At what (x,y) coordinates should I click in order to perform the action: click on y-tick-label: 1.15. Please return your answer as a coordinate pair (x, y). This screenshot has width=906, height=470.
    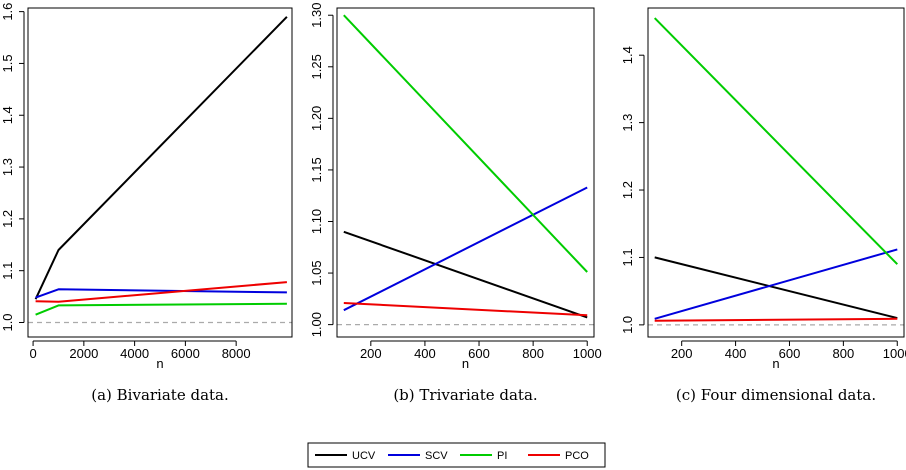
    Looking at the image, I should click on (316, 169).